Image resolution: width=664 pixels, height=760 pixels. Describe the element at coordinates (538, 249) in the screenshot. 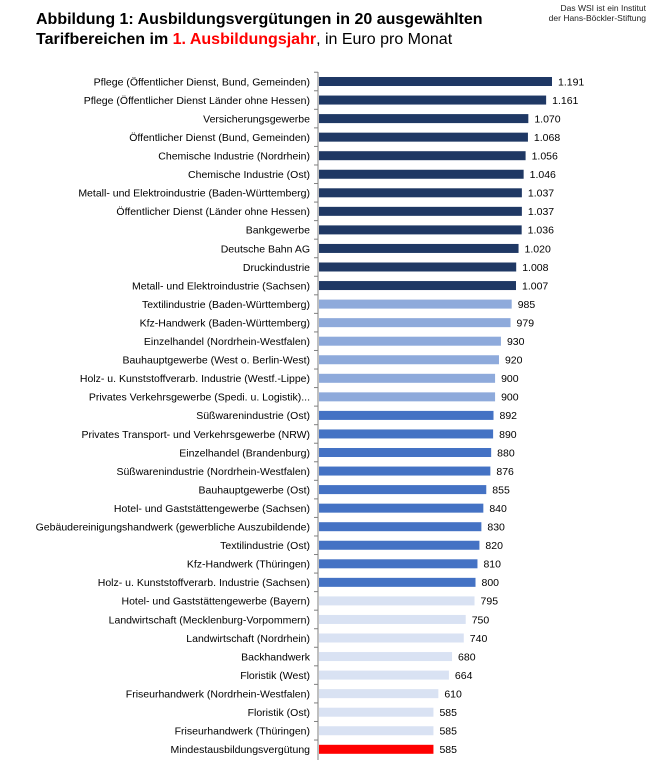

I see `value-label: 1.020` at that location.